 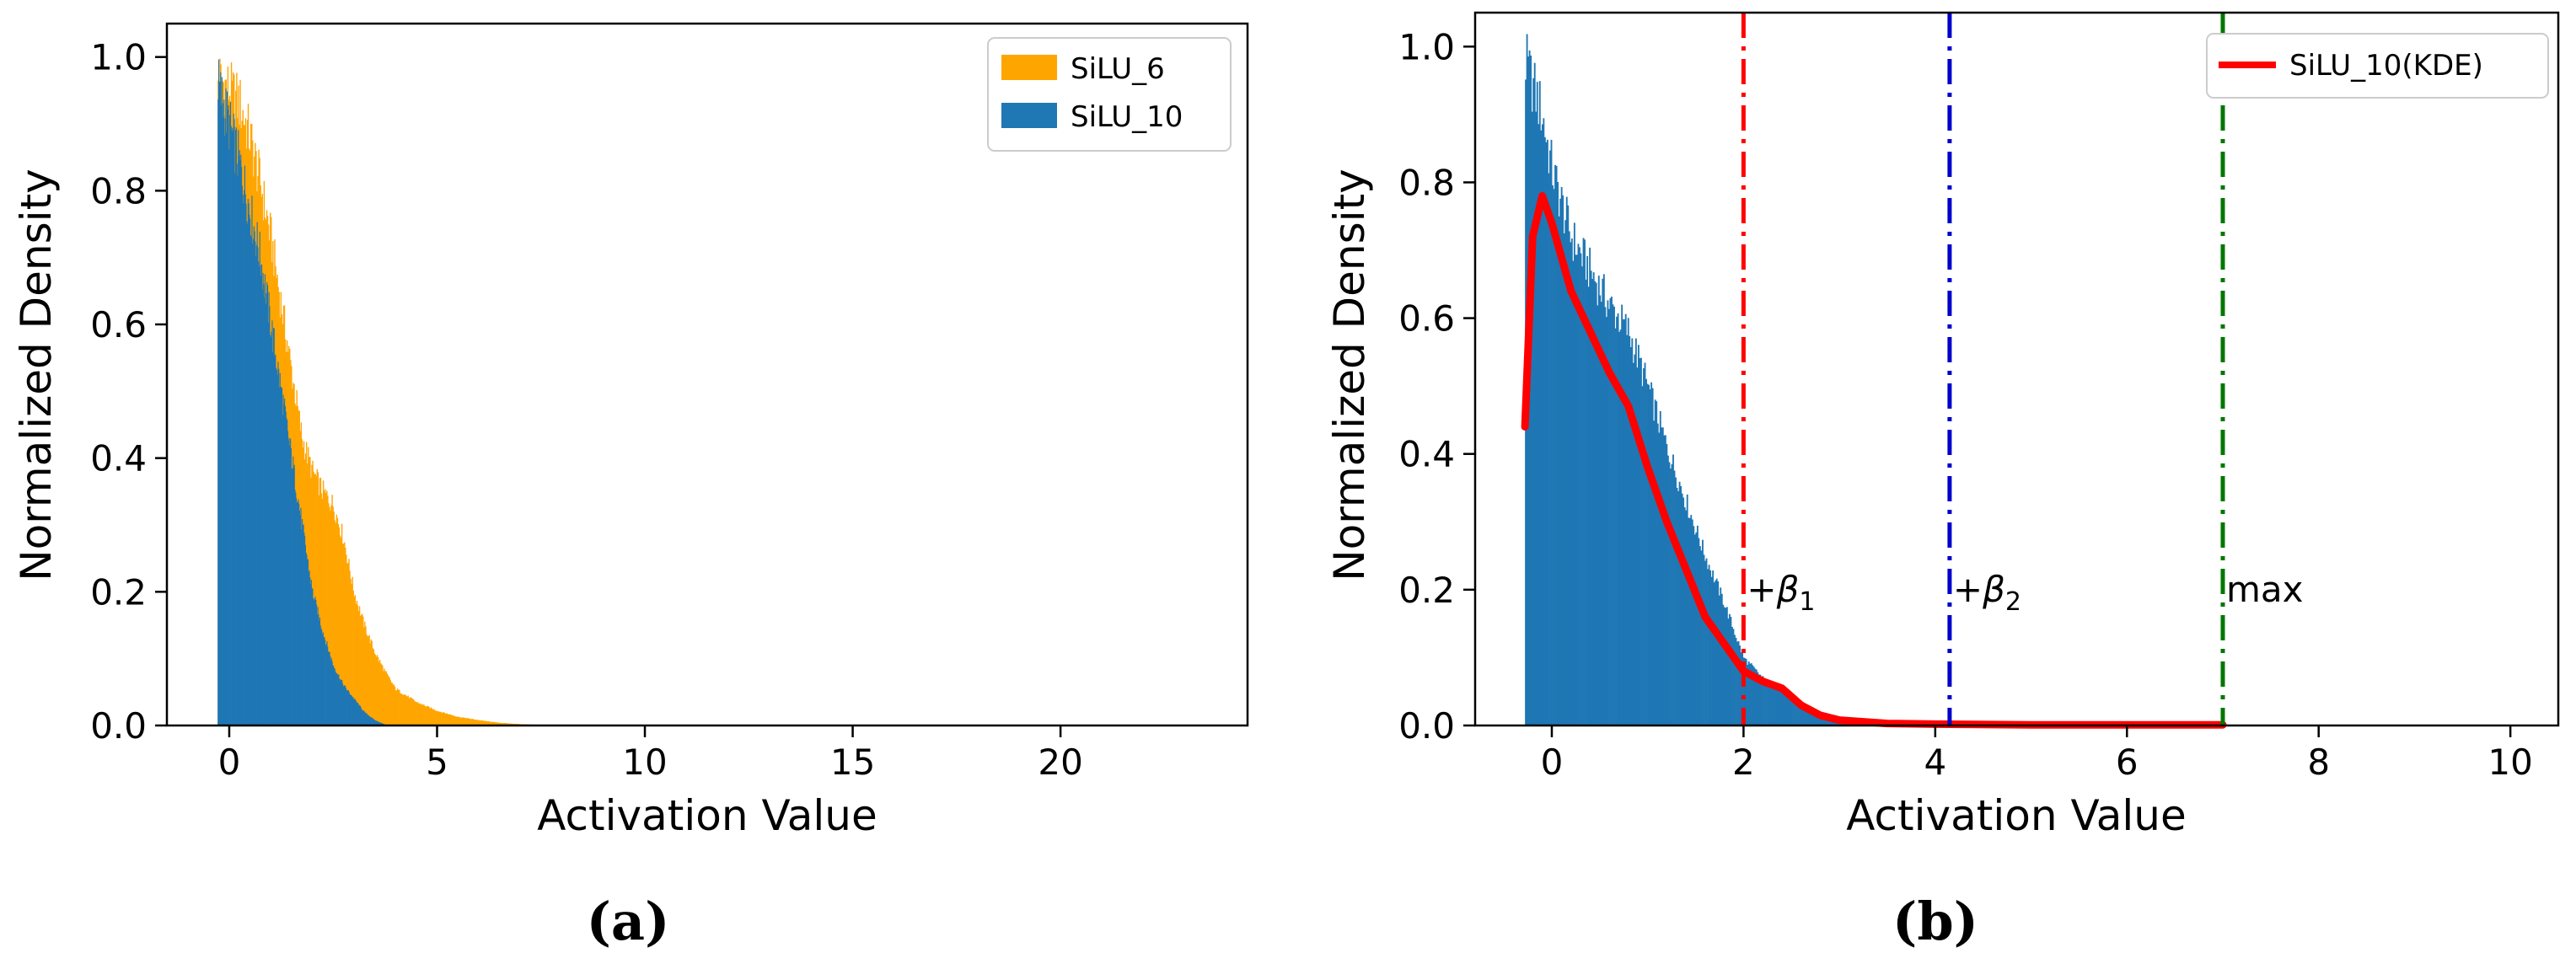 I want to click on threshold-label-3: max, so click(x=2265, y=589).